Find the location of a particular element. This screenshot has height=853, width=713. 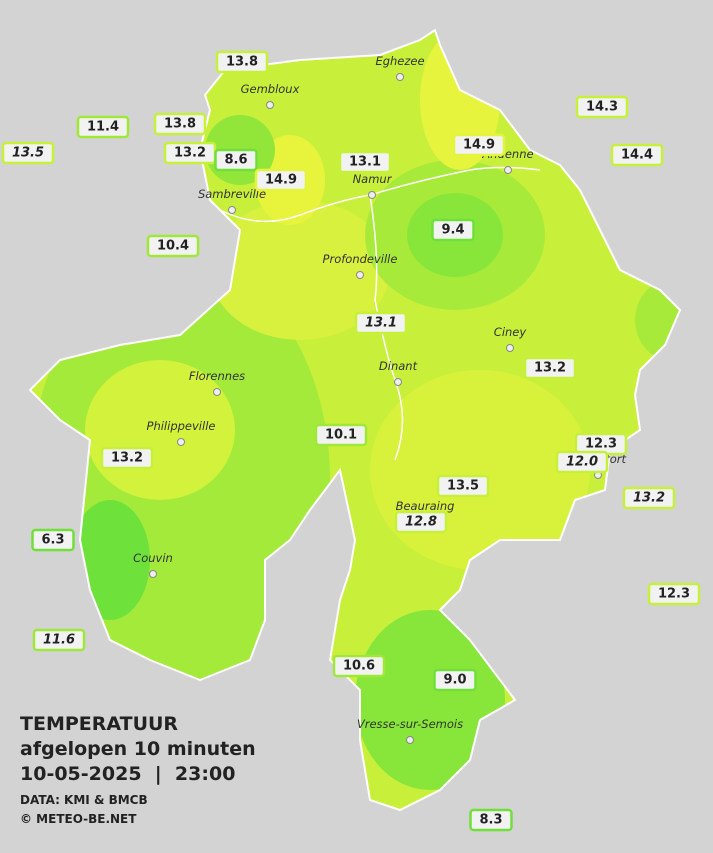

city-label: Philippeville is located at coordinates (181, 426).